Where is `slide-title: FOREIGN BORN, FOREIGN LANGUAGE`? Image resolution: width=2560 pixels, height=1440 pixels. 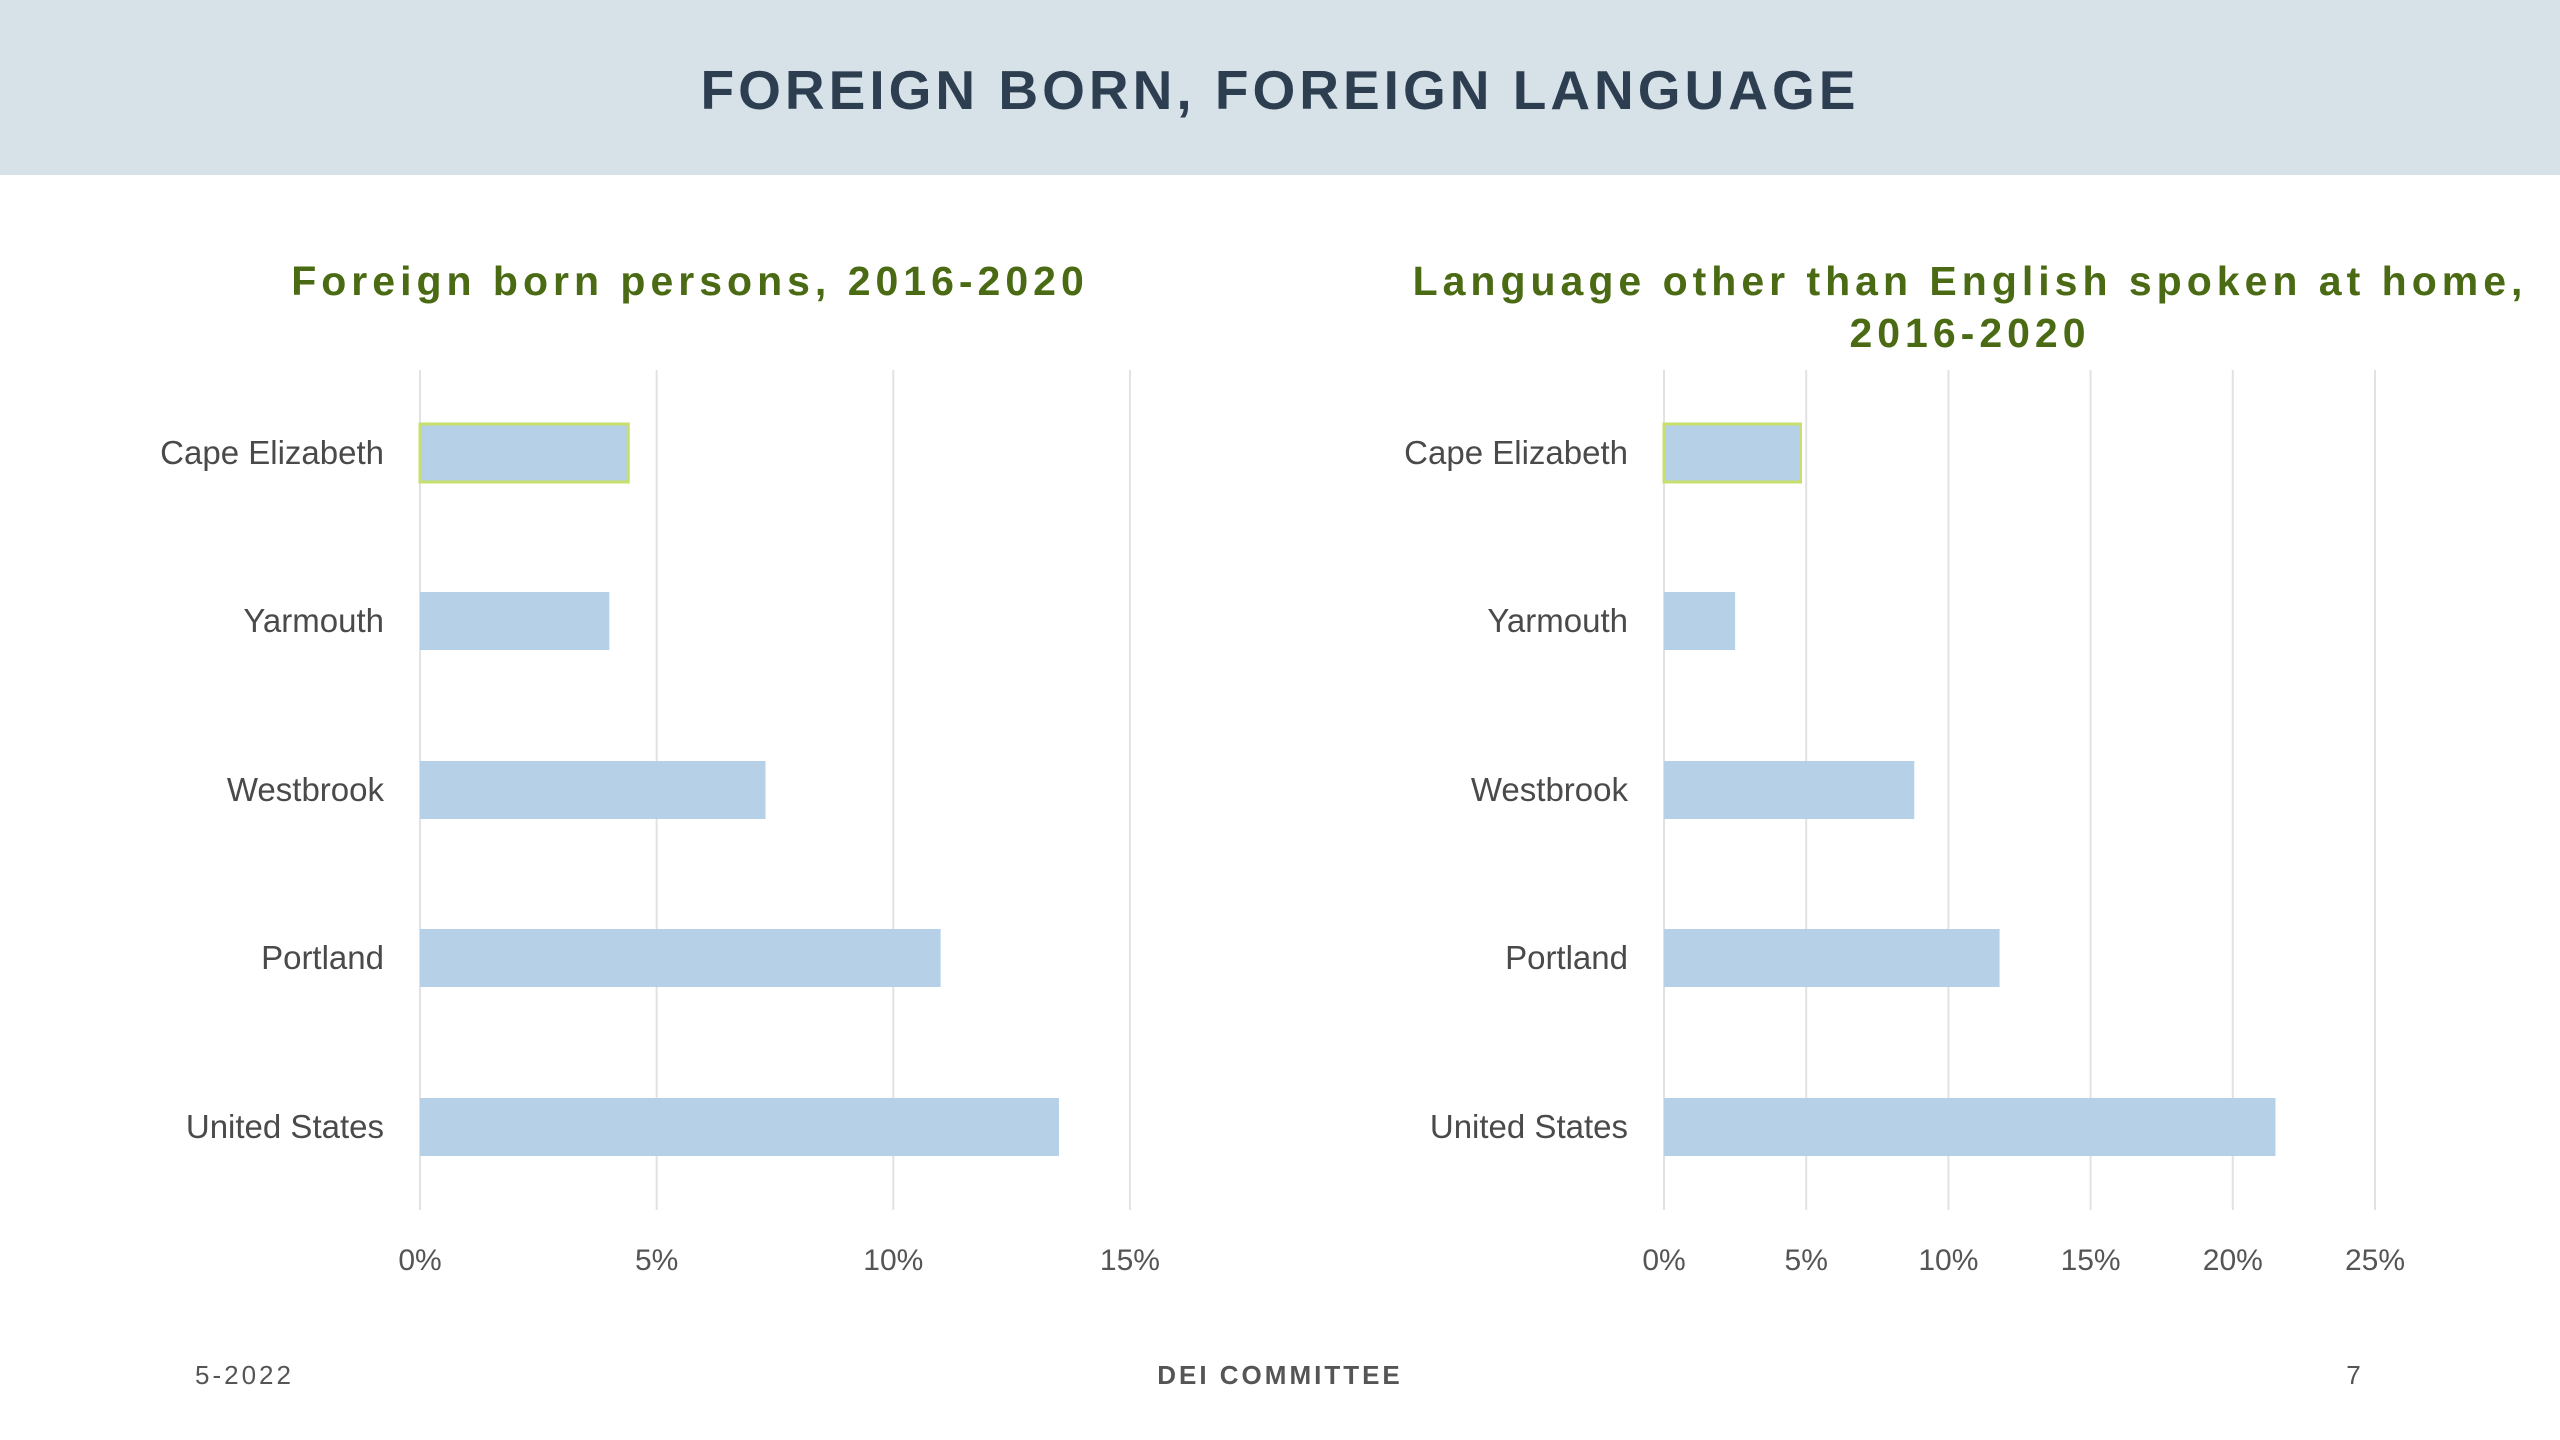 slide-title: FOREIGN BORN, FOREIGN LANGUAGE is located at coordinates (1280, 90).